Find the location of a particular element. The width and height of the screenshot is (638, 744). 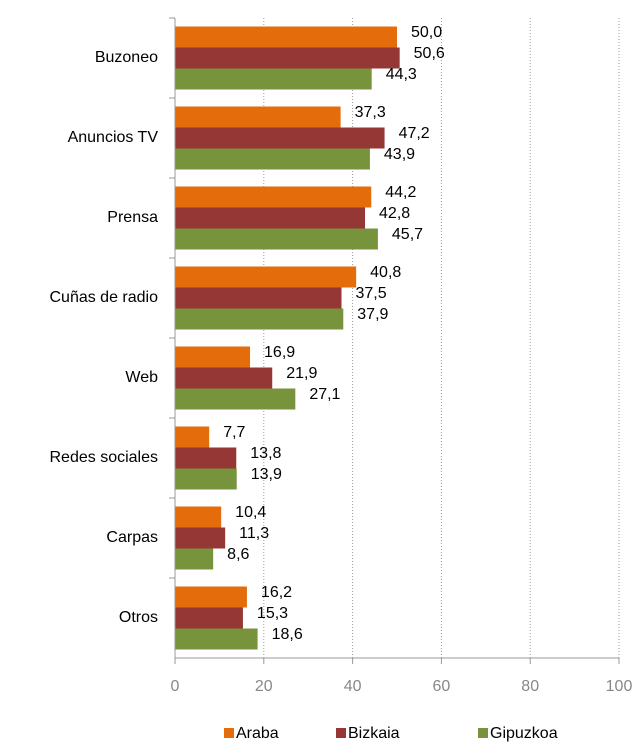

data-label: 18,6 is located at coordinates (287, 634).